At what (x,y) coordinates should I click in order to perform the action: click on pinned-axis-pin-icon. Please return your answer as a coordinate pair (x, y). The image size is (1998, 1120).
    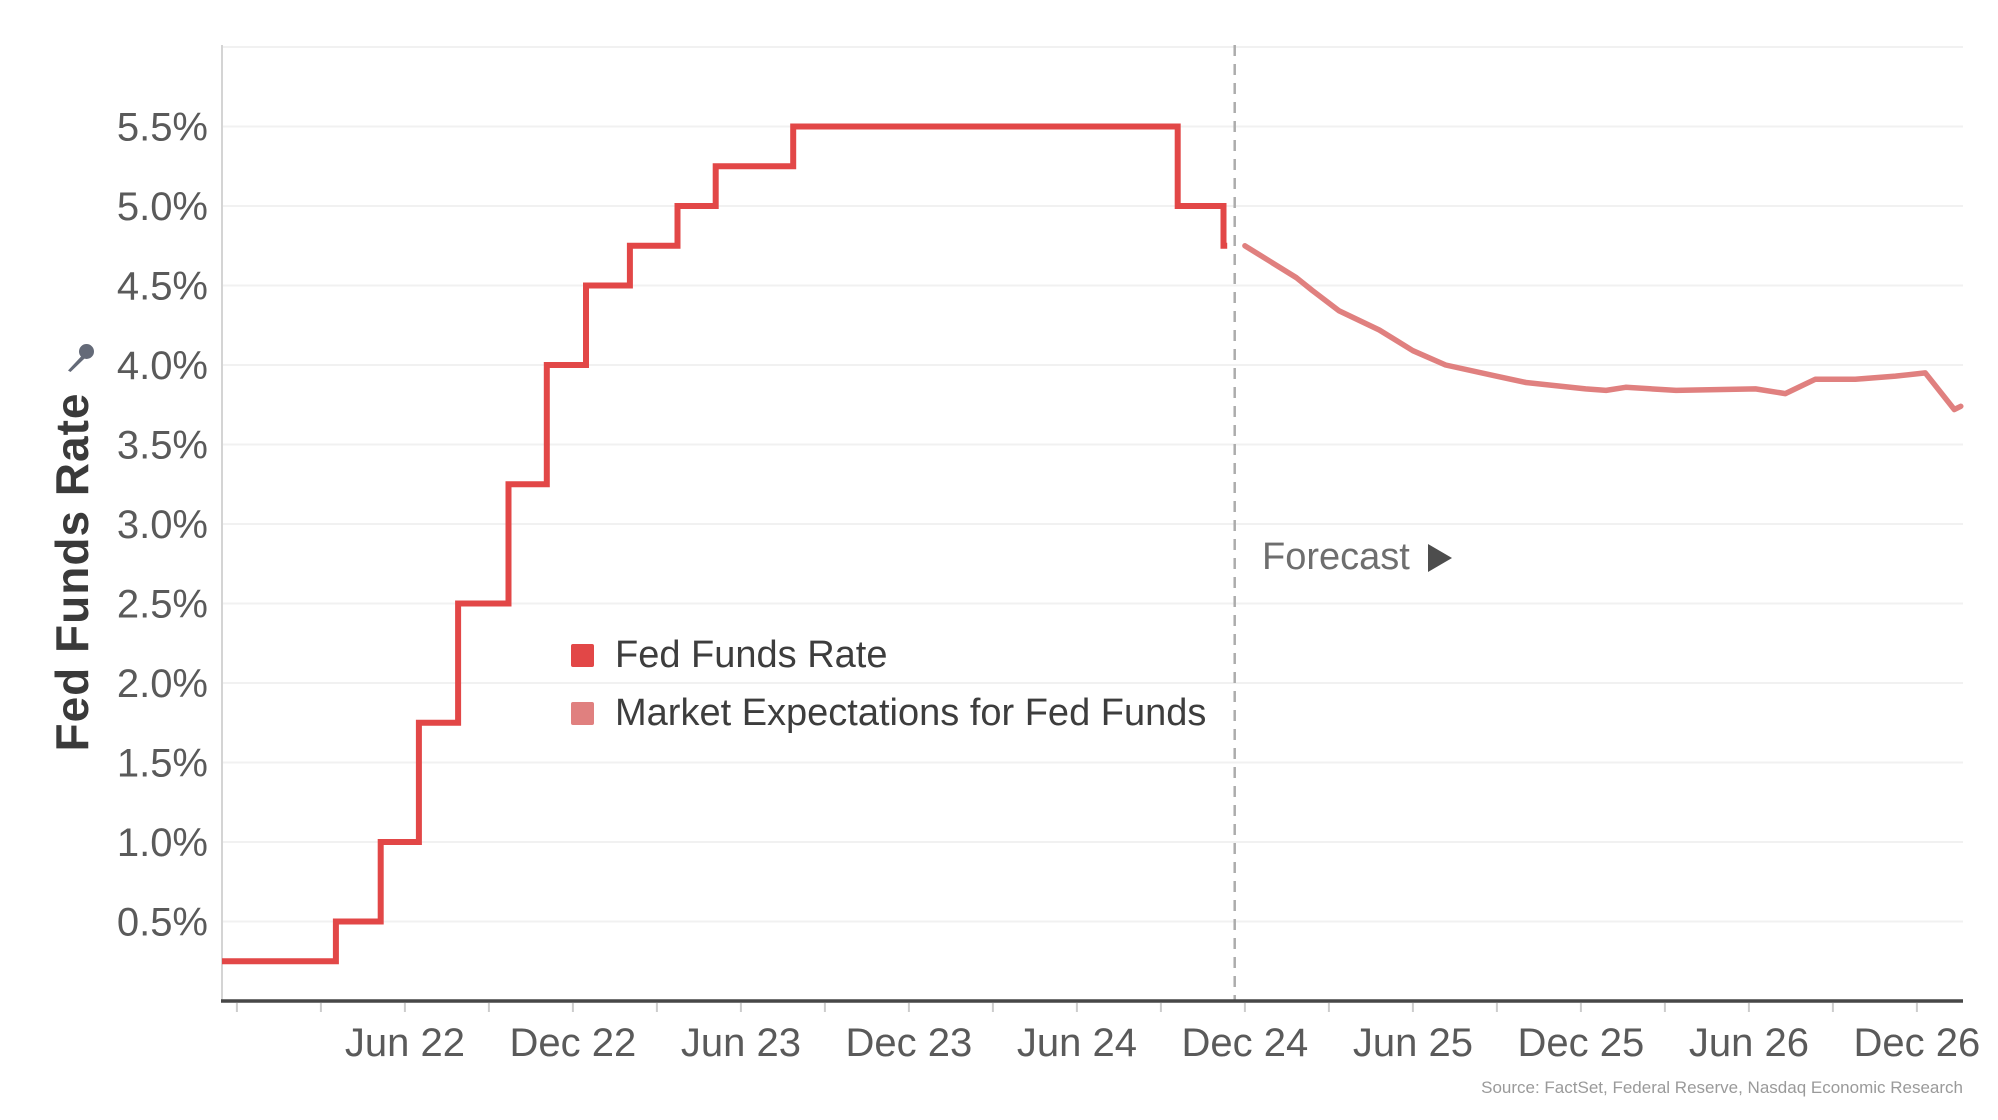
    Looking at the image, I should click on (81, 358).